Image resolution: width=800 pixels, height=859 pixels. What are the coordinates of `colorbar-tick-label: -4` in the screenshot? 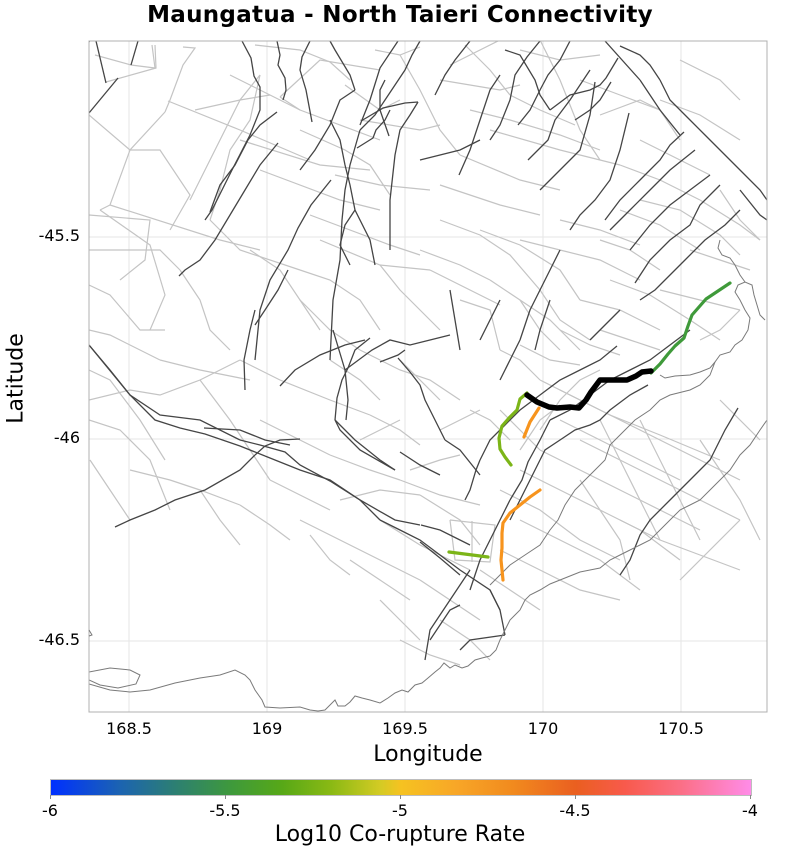 It's located at (750, 810).